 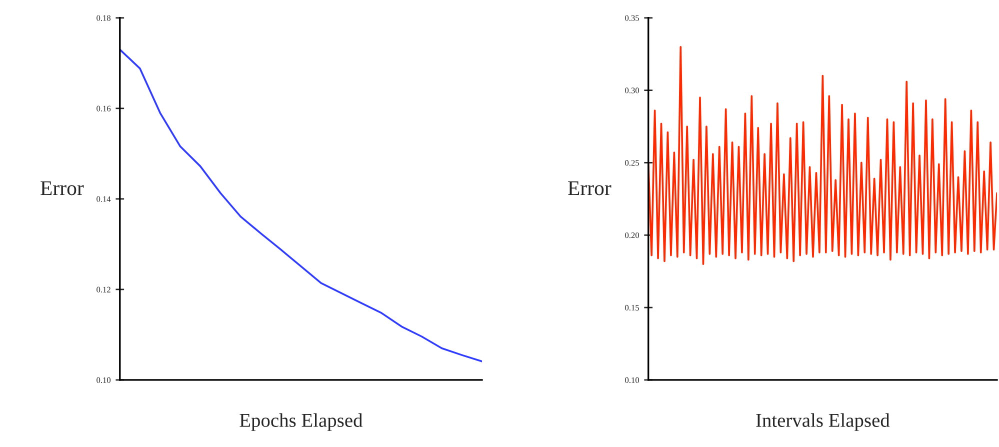 I want to click on x-axis-title: Intervals Elapsed, so click(x=823, y=422).